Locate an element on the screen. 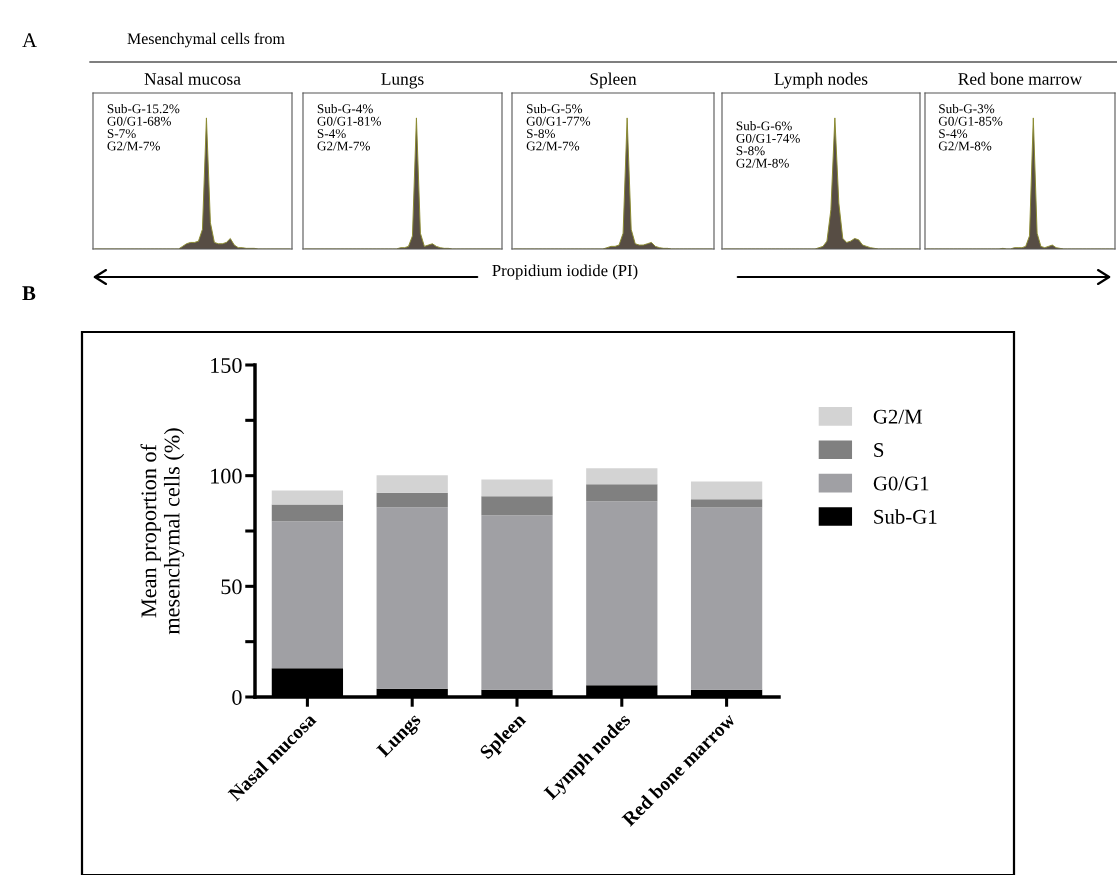 The height and width of the screenshot is (875, 1117). y-tick-label: 100 is located at coordinates (226, 476).